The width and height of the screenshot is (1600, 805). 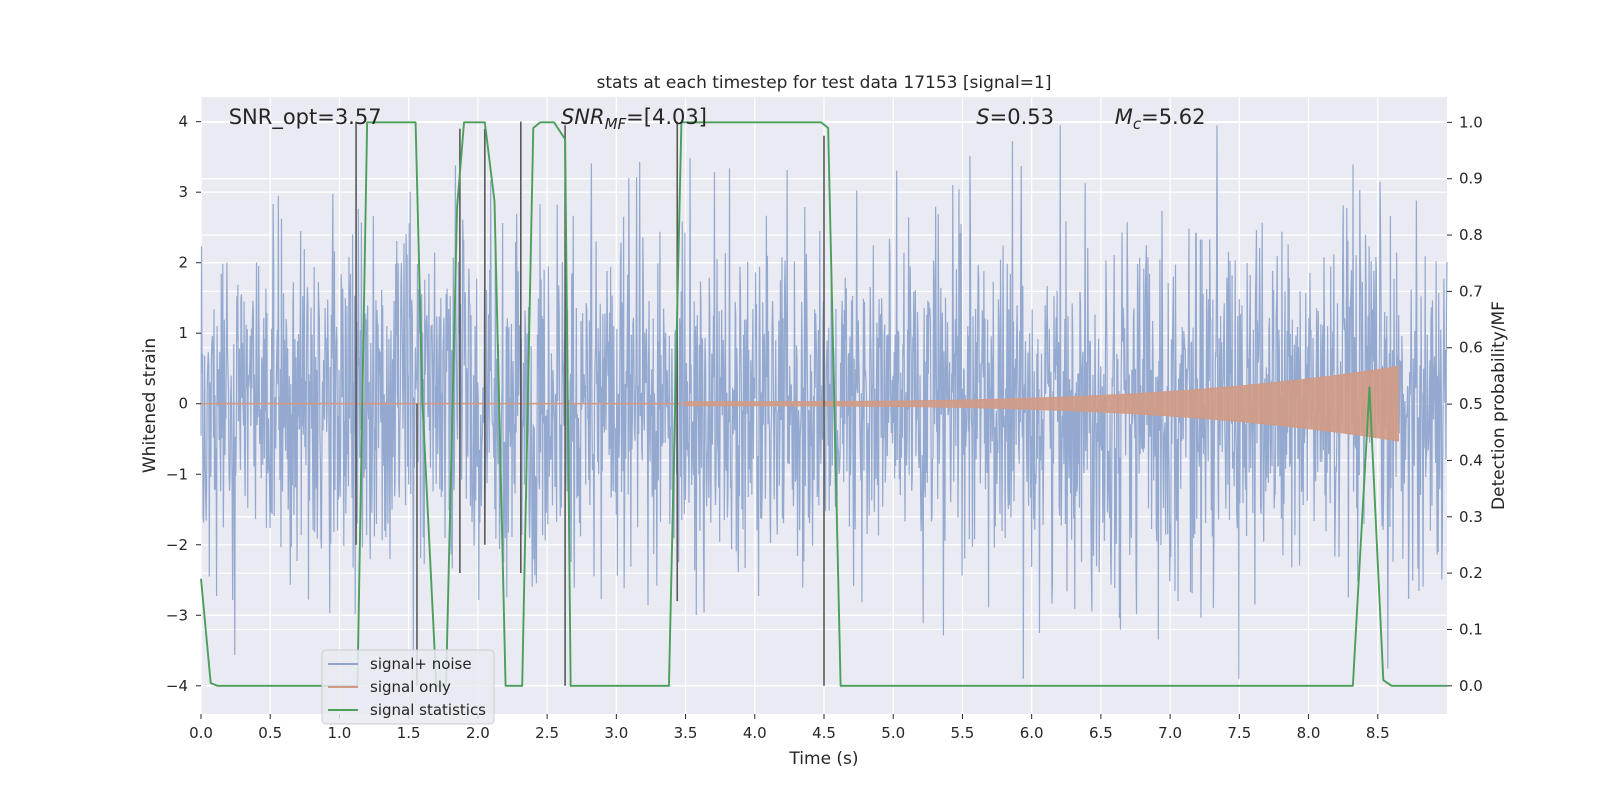 I want to click on y-right-tick-label: 0.2, so click(x=1471, y=573).